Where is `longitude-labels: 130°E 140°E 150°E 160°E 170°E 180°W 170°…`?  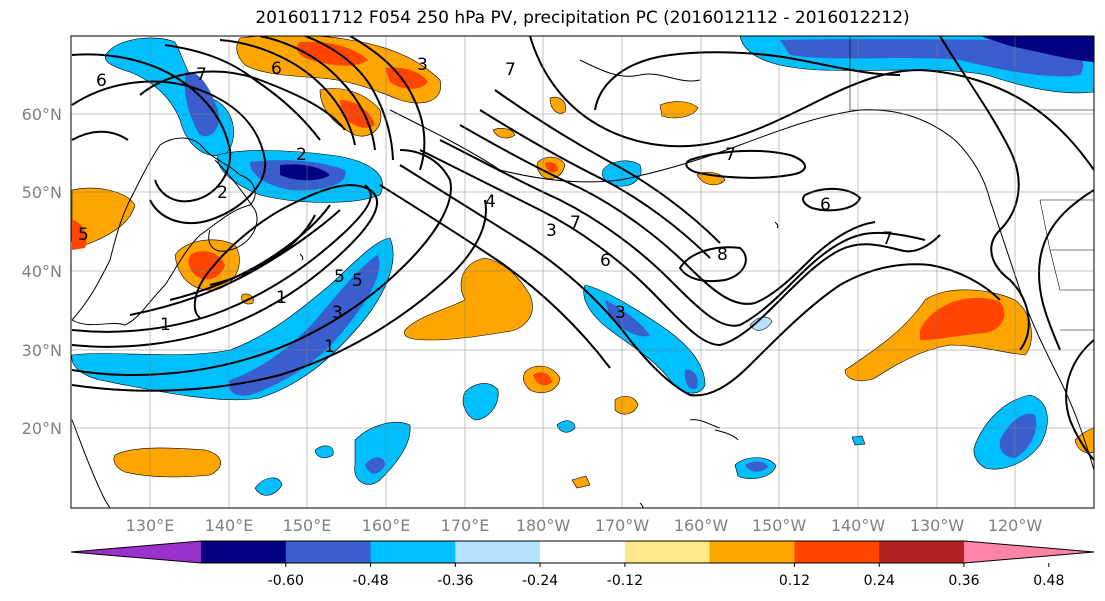 longitude-labels: 130°E 140°E 150°E 160°E 170°E 180°W 170°… is located at coordinates (584, 525).